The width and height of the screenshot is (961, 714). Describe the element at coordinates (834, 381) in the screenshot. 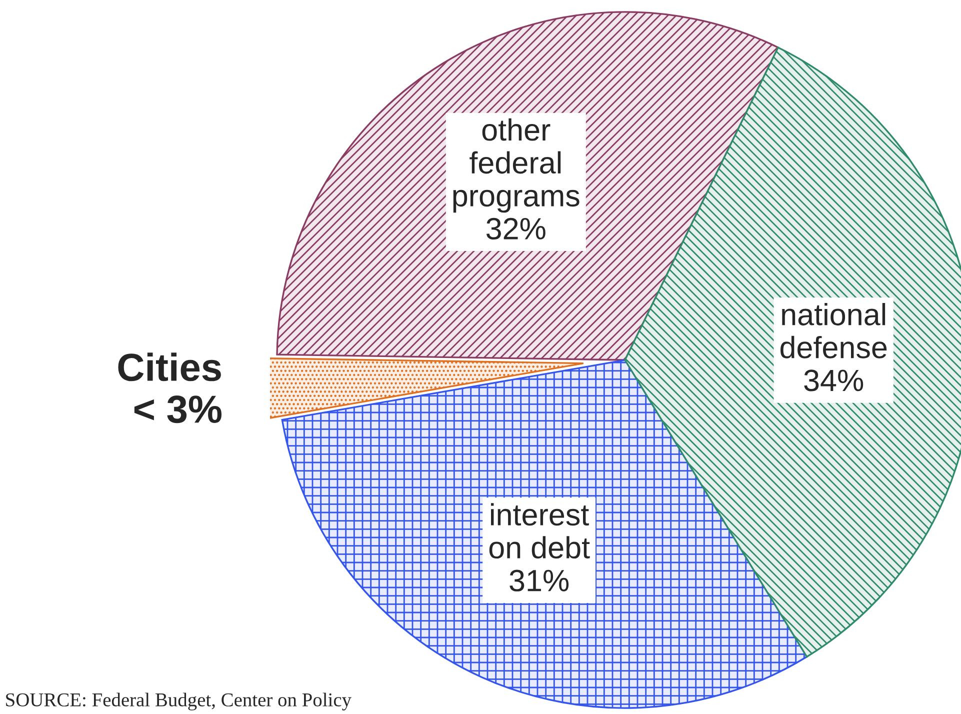

I see `data-label: 34%` at that location.